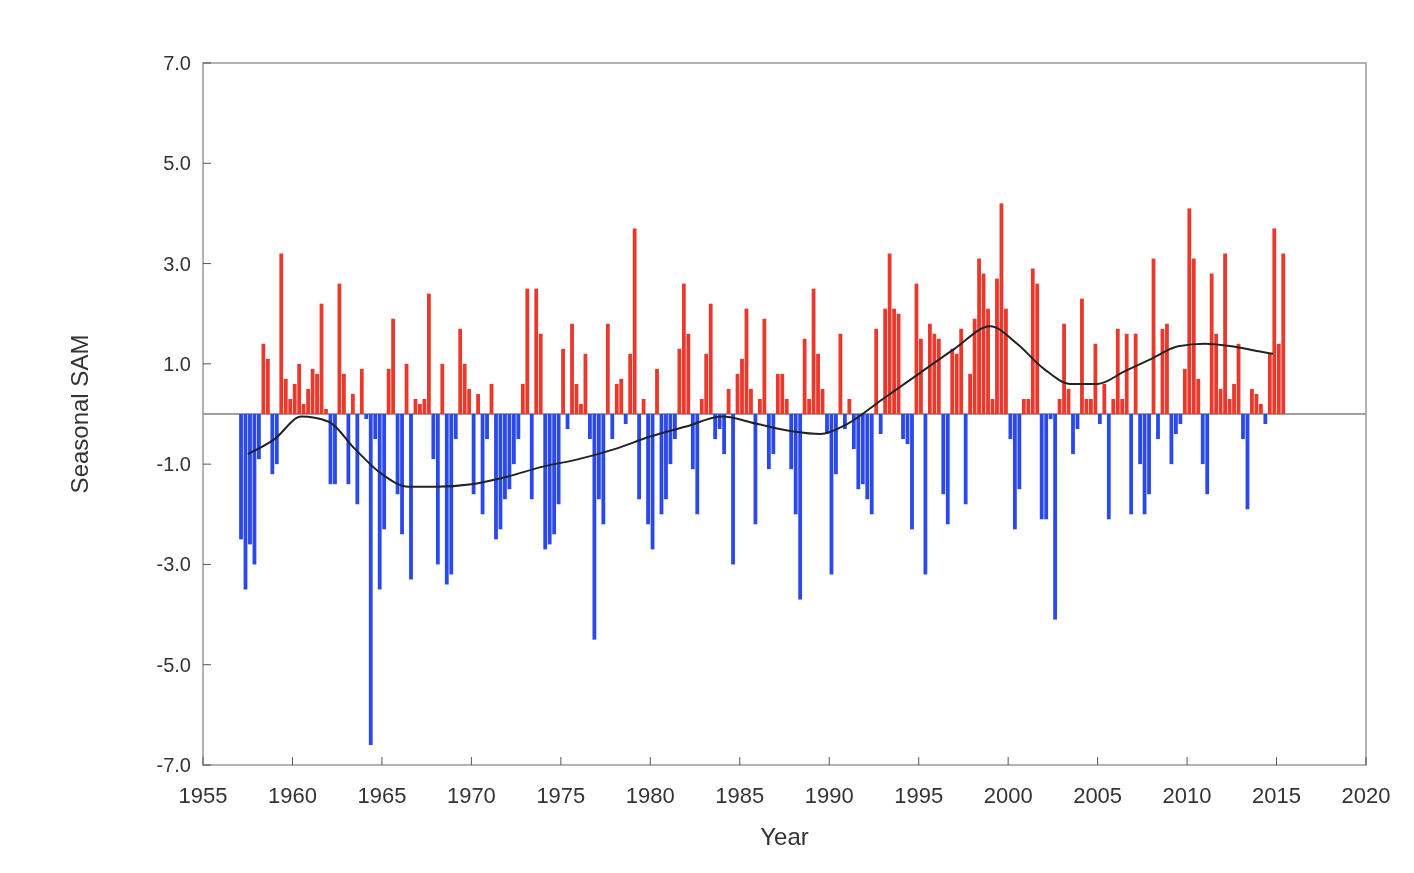 The image size is (1414, 873). What do you see at coordinates (471, 795) in the screenshot?
I see `x-tick-label: 1970` at bounding box center [471, 795].